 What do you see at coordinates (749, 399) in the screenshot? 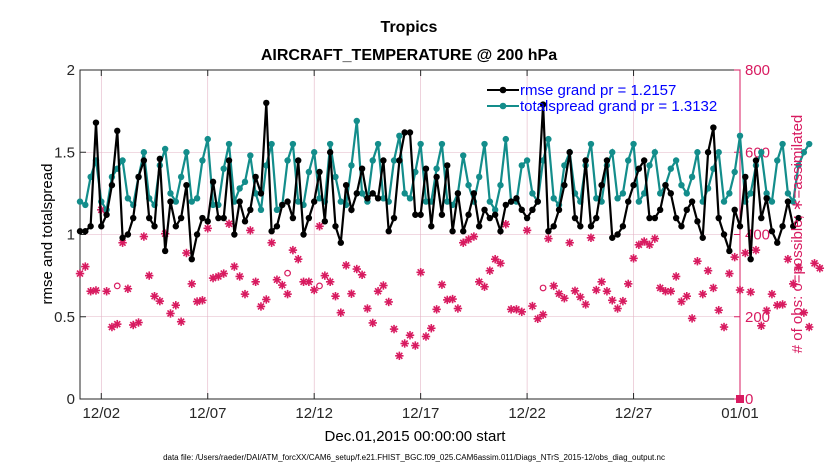
I see `y-right-tick-label: 0` at bounding box center [749, 399].